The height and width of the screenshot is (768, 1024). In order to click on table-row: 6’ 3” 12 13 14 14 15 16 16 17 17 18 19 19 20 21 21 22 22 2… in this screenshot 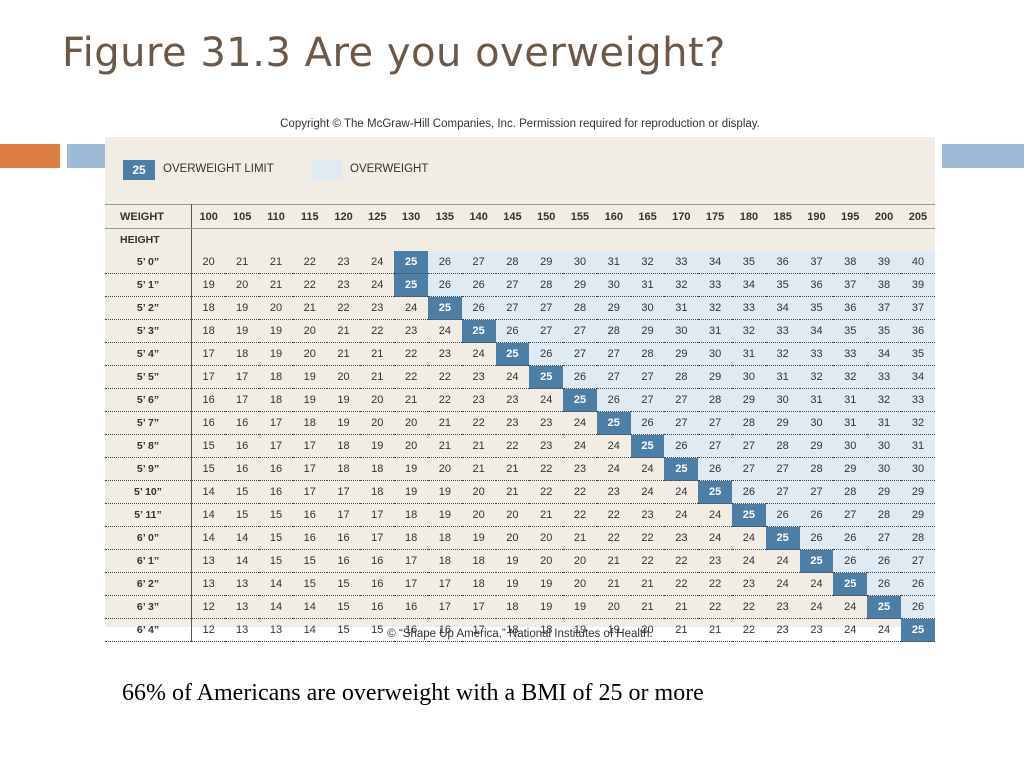, I will do `click(520, 607)`.